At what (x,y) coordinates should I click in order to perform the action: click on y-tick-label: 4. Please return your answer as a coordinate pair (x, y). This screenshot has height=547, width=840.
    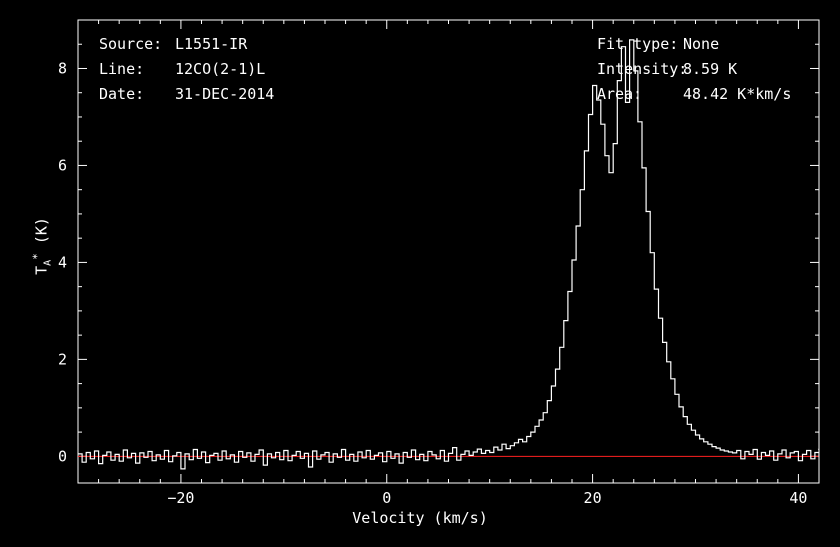
    Looking at the image, I should click on (62, 262).